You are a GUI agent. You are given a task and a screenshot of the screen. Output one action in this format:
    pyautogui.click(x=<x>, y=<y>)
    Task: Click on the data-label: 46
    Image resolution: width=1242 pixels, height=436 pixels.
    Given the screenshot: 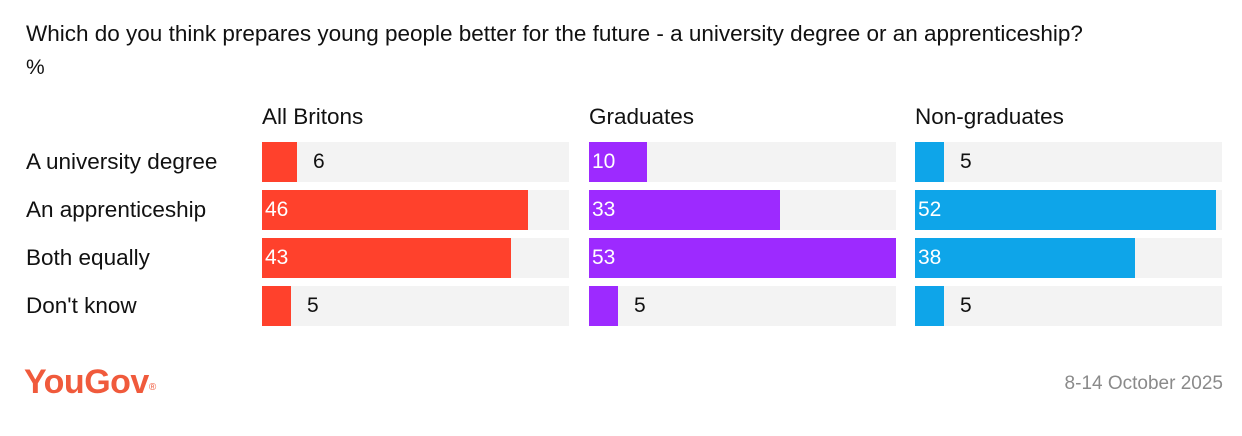 What is the action you would take?
    pyautogui.click(x=277, y=209)
    